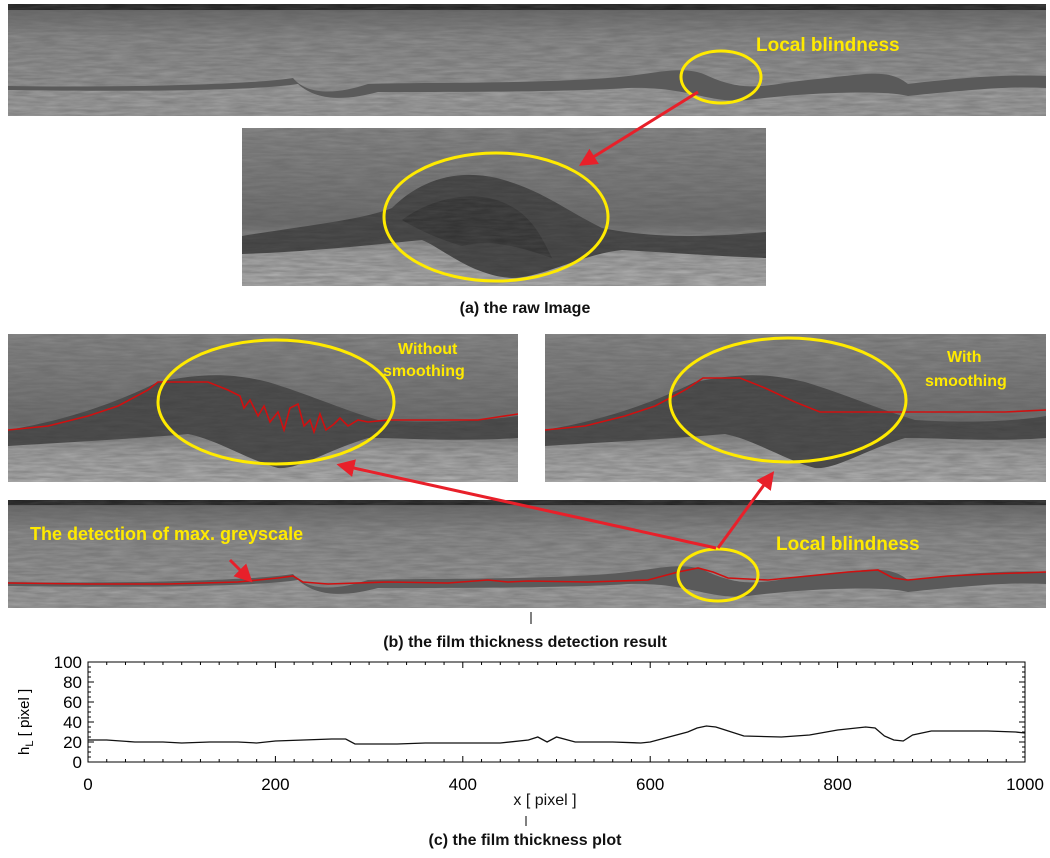  Describe the element at coordinates (527, 576) in the screenshot. I see `trace-tube-detection` at that location.